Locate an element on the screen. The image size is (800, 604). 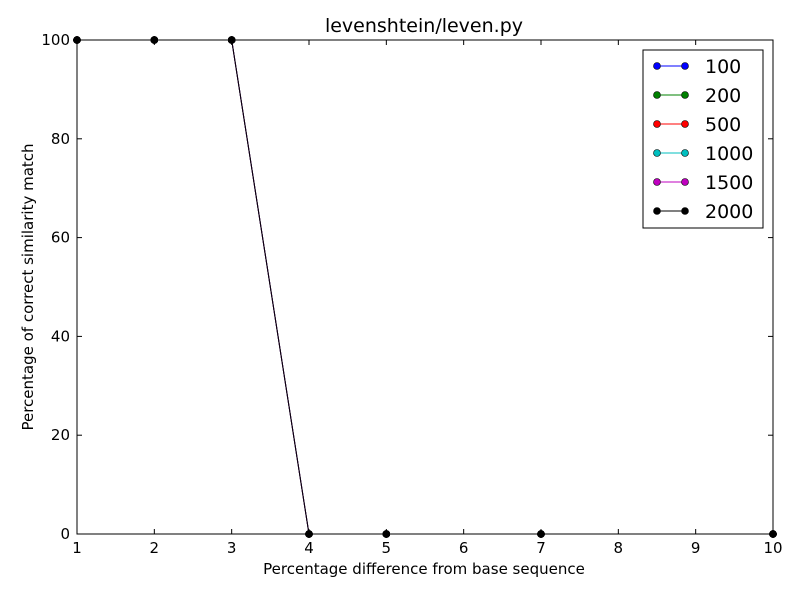
x-tick-label-3: 3 is located at coordinates (232, 548).